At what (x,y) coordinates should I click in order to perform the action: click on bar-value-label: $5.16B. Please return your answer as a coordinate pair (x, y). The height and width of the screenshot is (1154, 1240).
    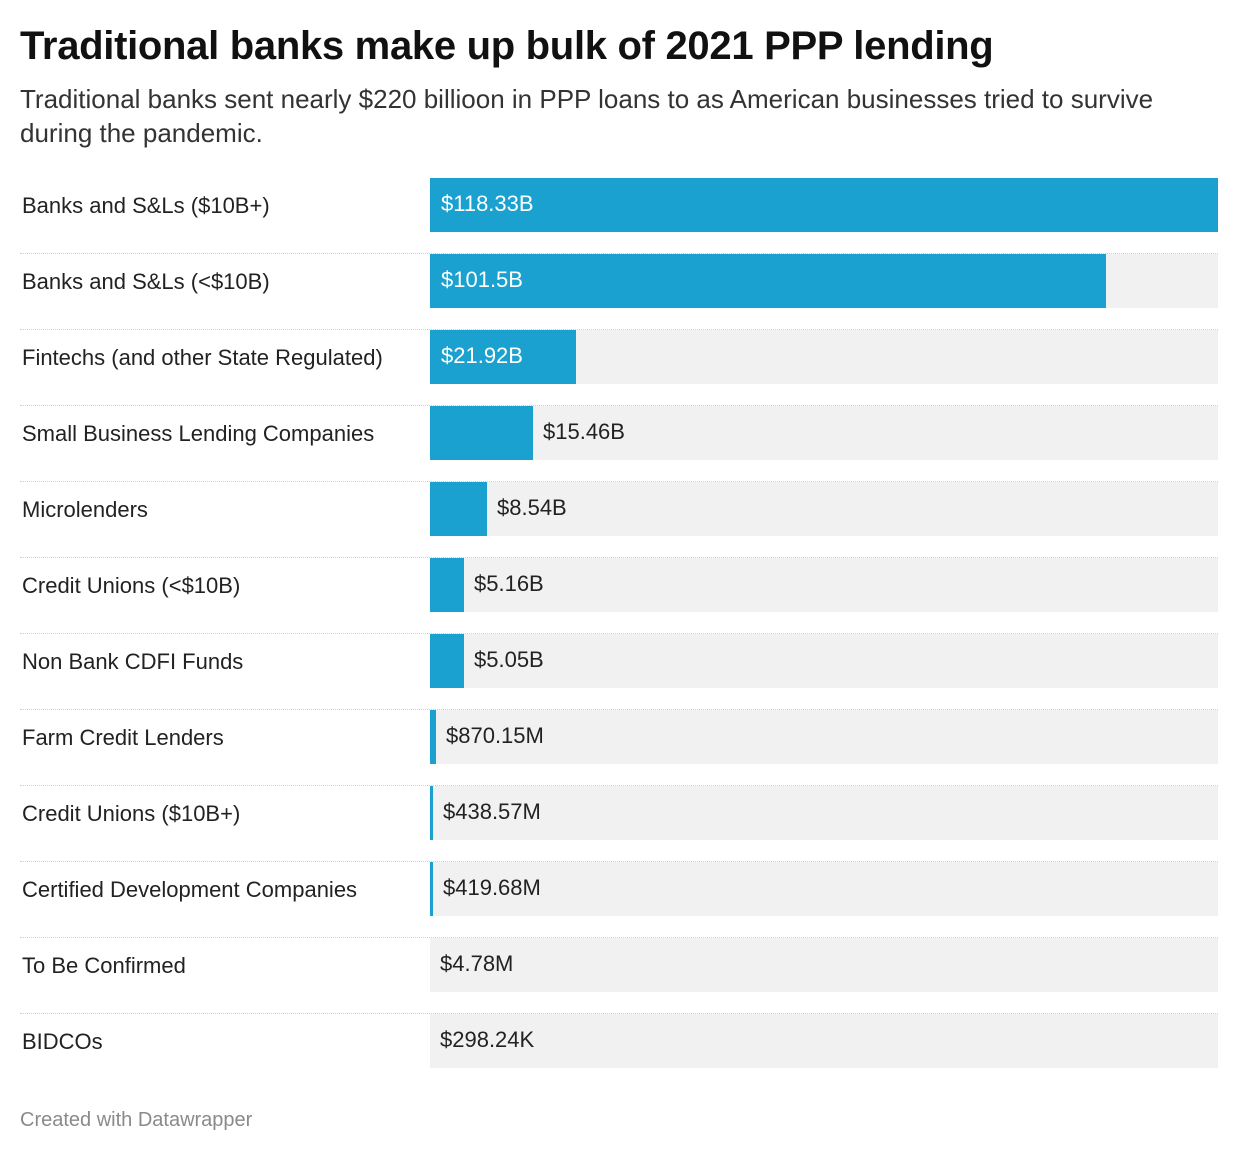
    Looking at the image, I should click on (509, 583).